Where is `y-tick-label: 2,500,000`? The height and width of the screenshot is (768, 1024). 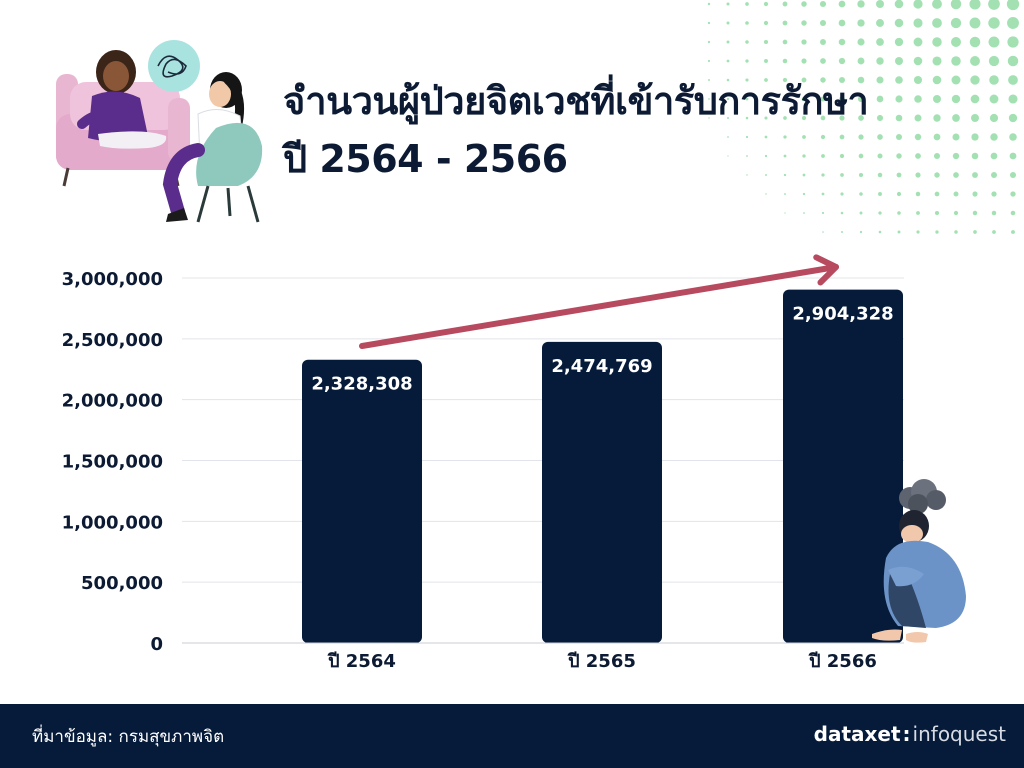
y-tick-label: 2,500,000 is located at coordinates (112, 340).